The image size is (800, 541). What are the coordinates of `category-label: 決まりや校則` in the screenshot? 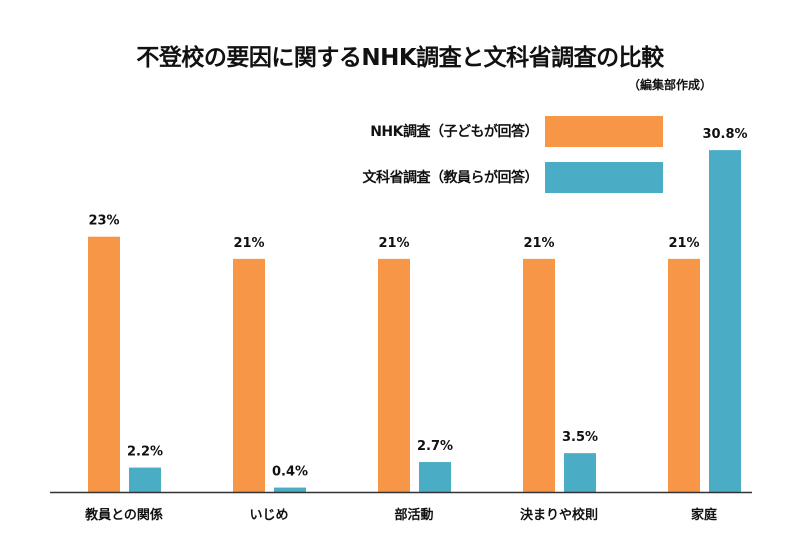 It's located at (559, 515).